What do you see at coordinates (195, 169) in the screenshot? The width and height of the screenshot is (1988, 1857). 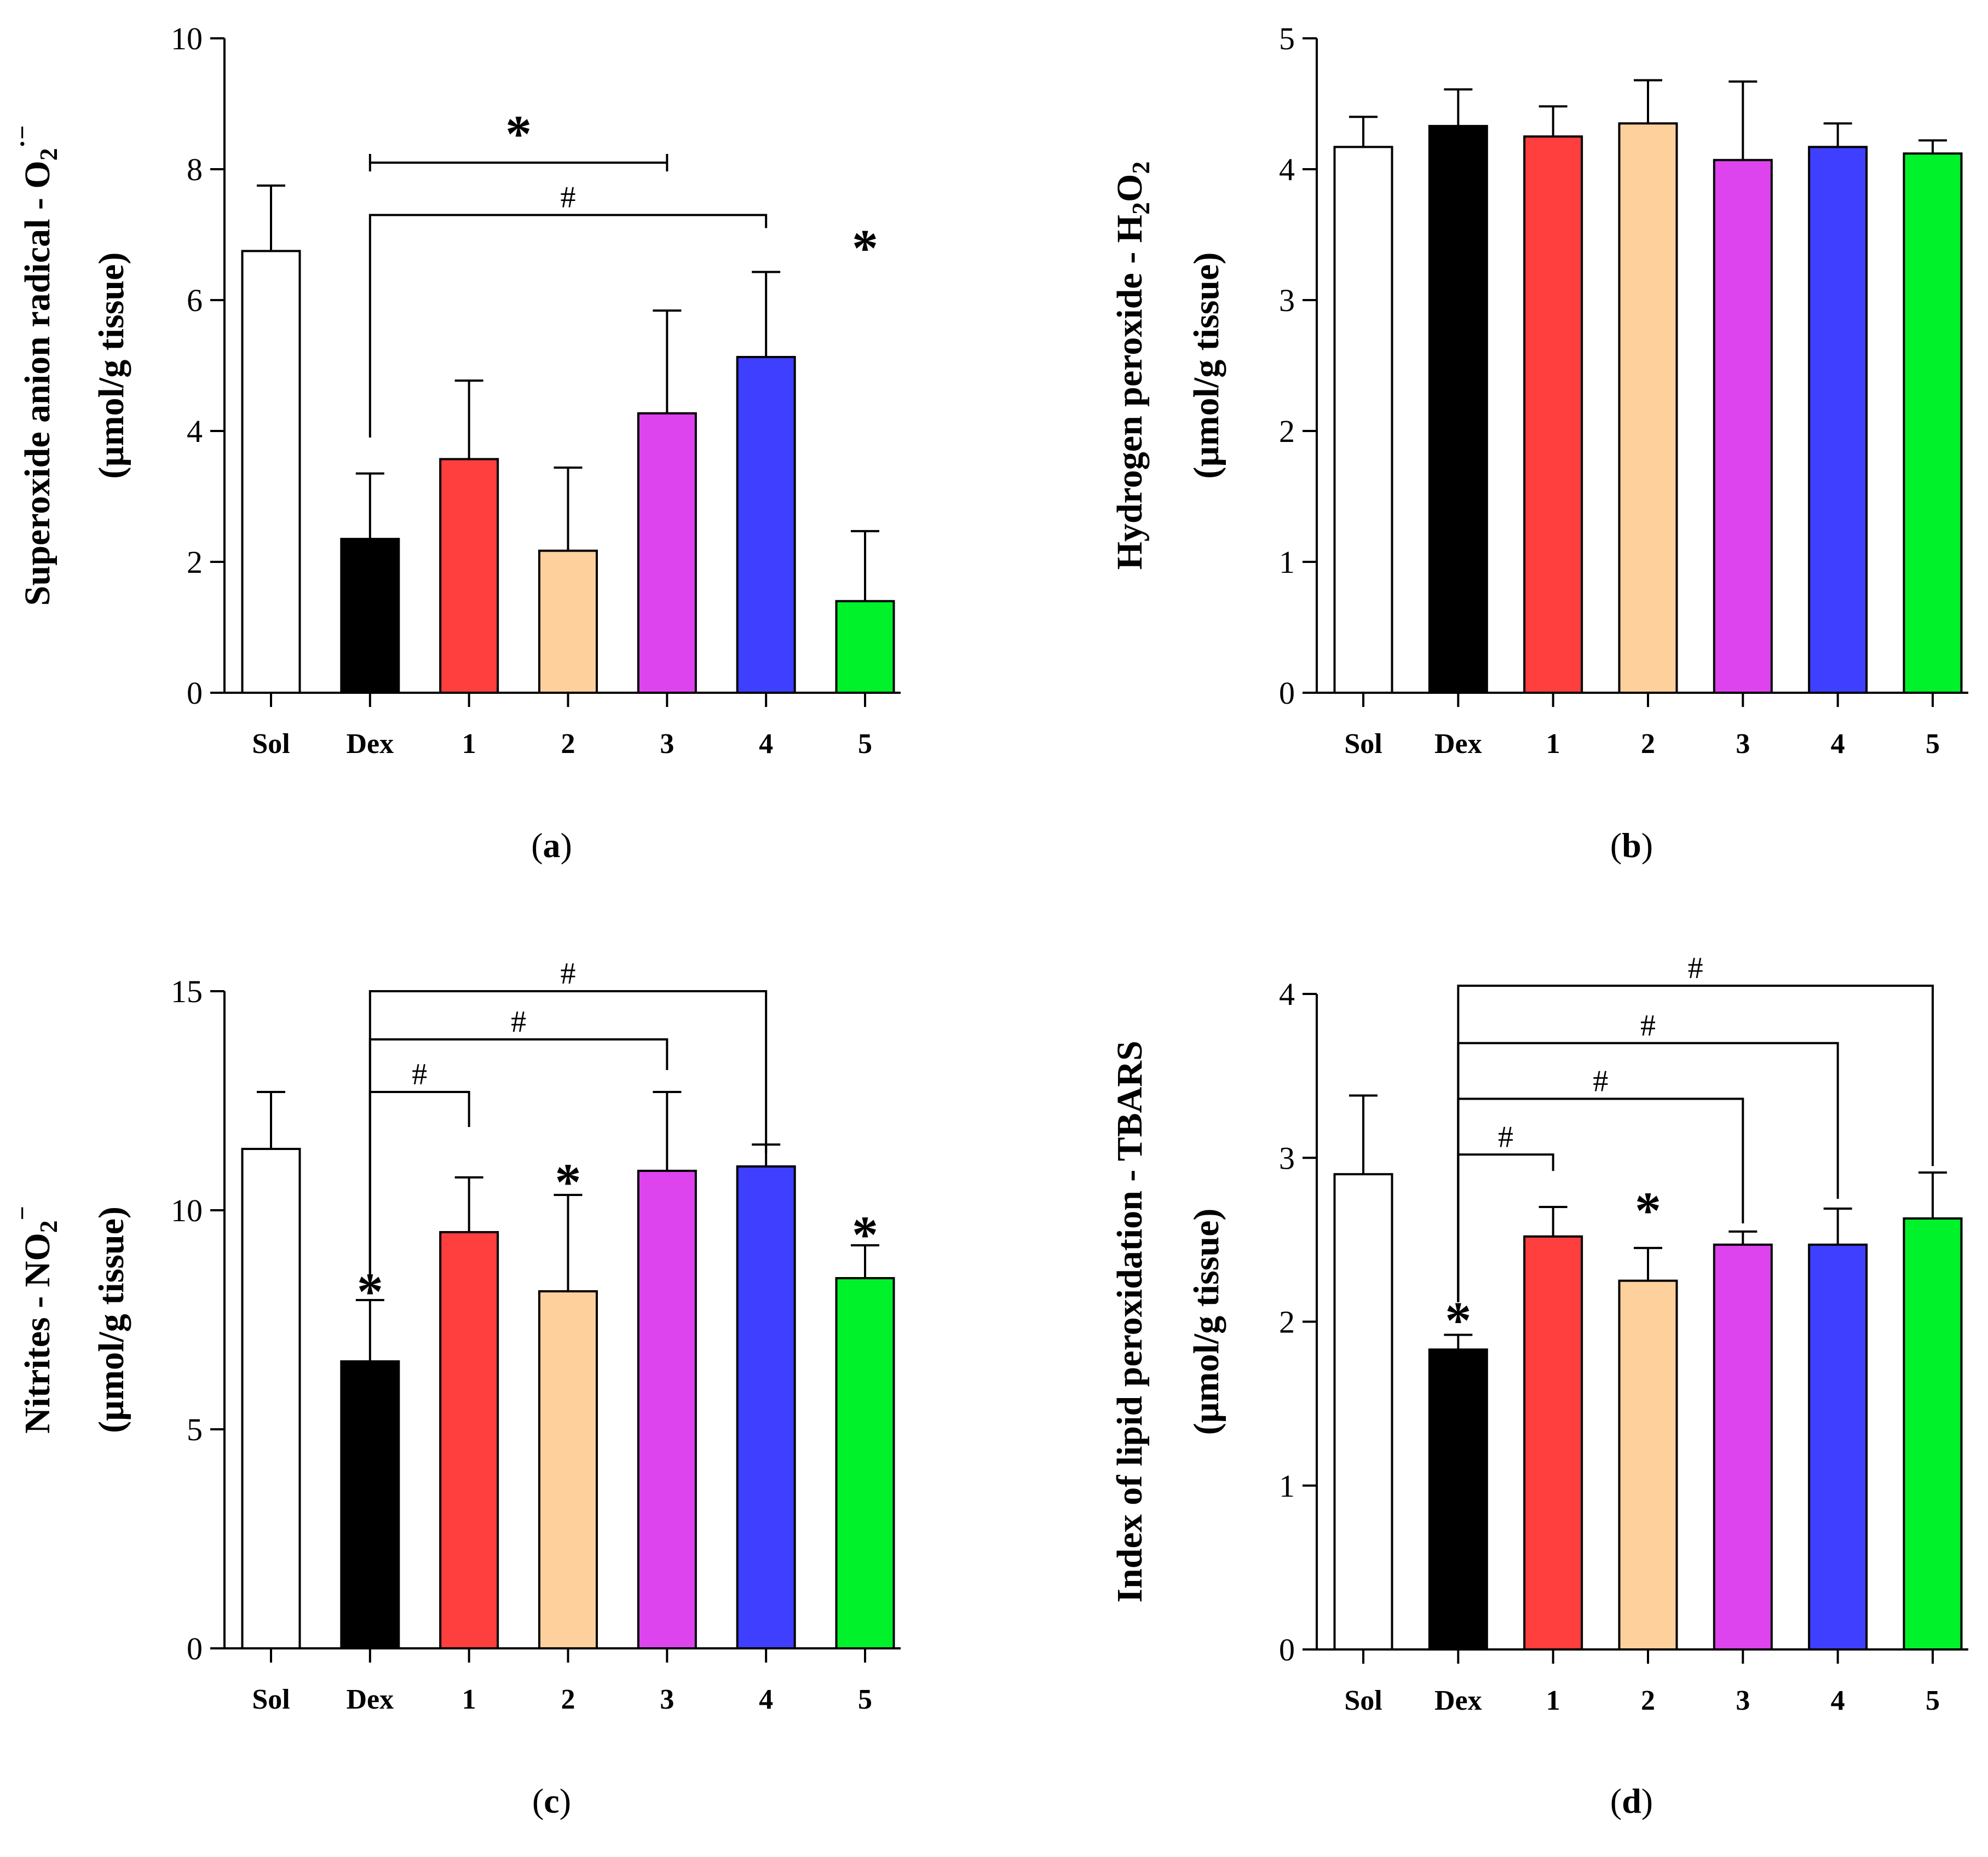 I see `y-tick-label: 8` at bounding box center [195, 169].